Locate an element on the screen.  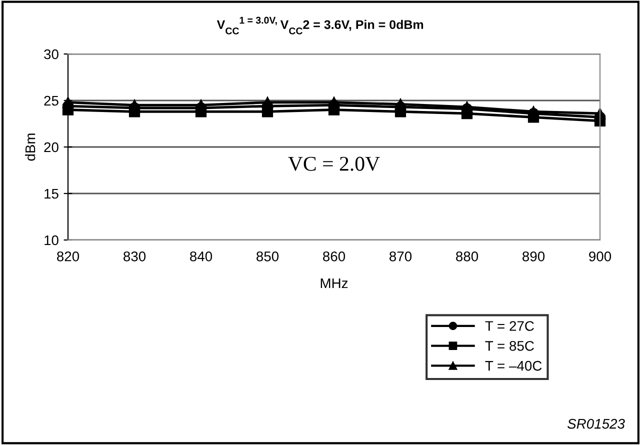
x-tick-label: 890 is located at coordinates (533, 256).